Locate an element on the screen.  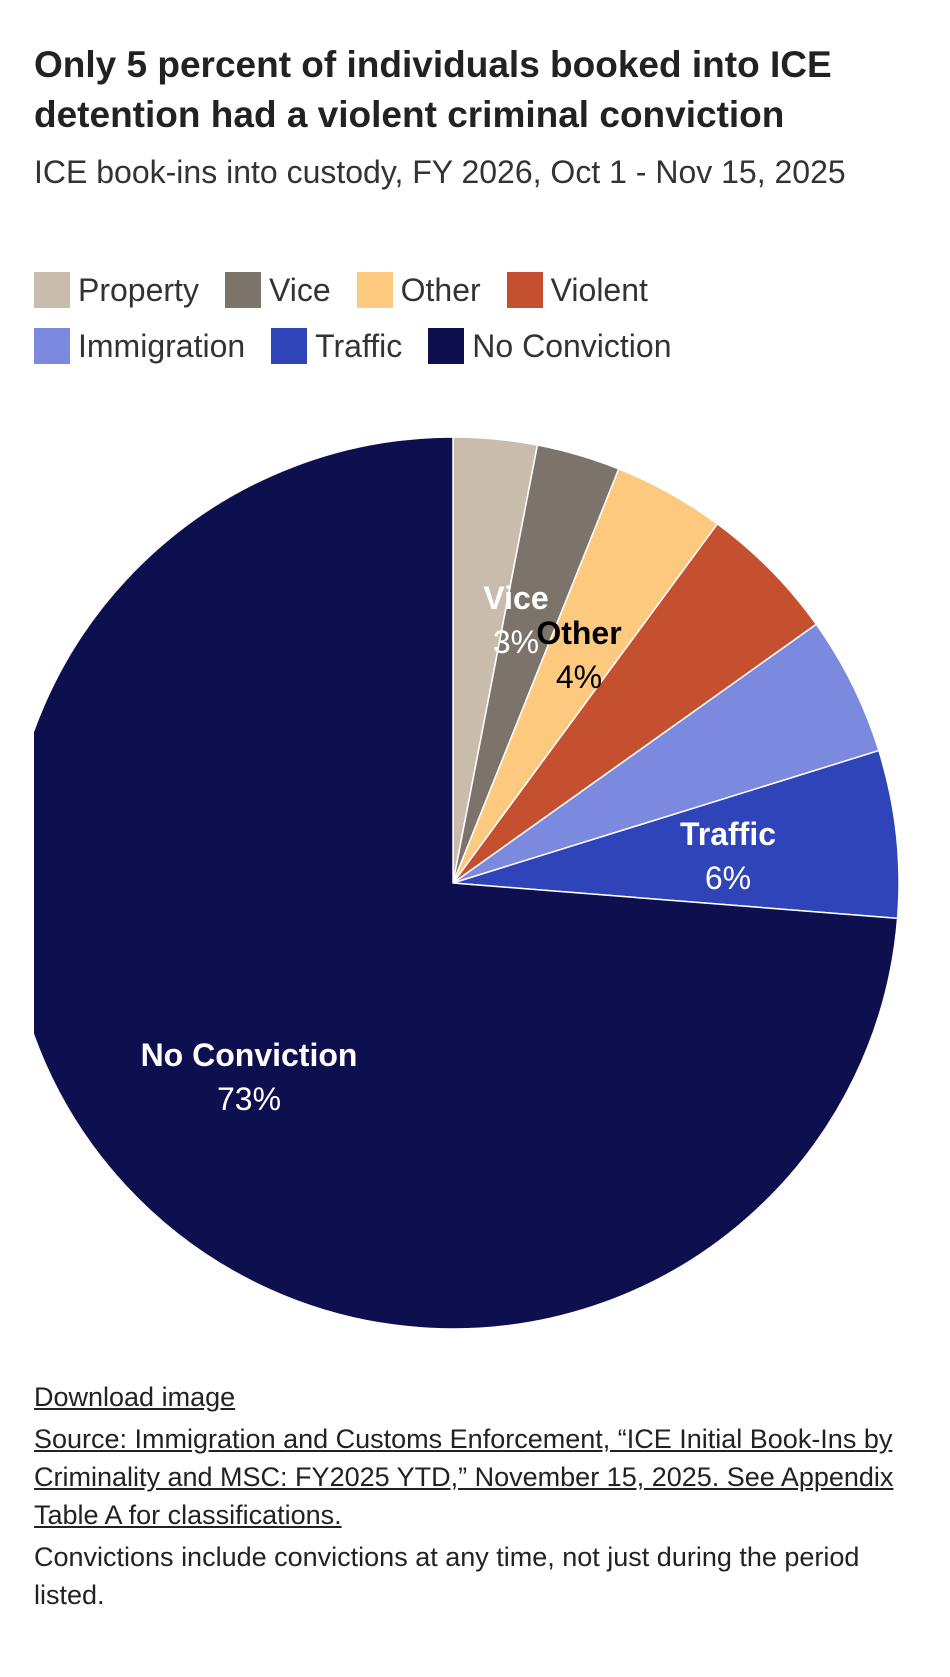
legend-item-violent: Violent is located at coordinates (577, 290).